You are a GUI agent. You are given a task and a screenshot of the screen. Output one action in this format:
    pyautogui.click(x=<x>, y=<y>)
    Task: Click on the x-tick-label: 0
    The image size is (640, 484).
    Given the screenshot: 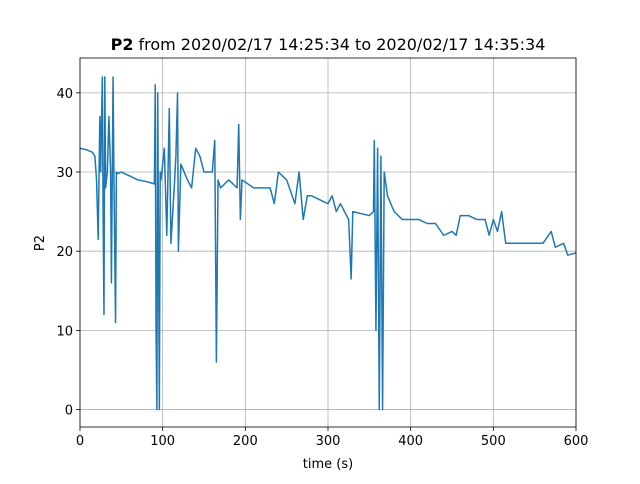 What is the action you would take?
    pyautogui.click(x=80, y=441)
    